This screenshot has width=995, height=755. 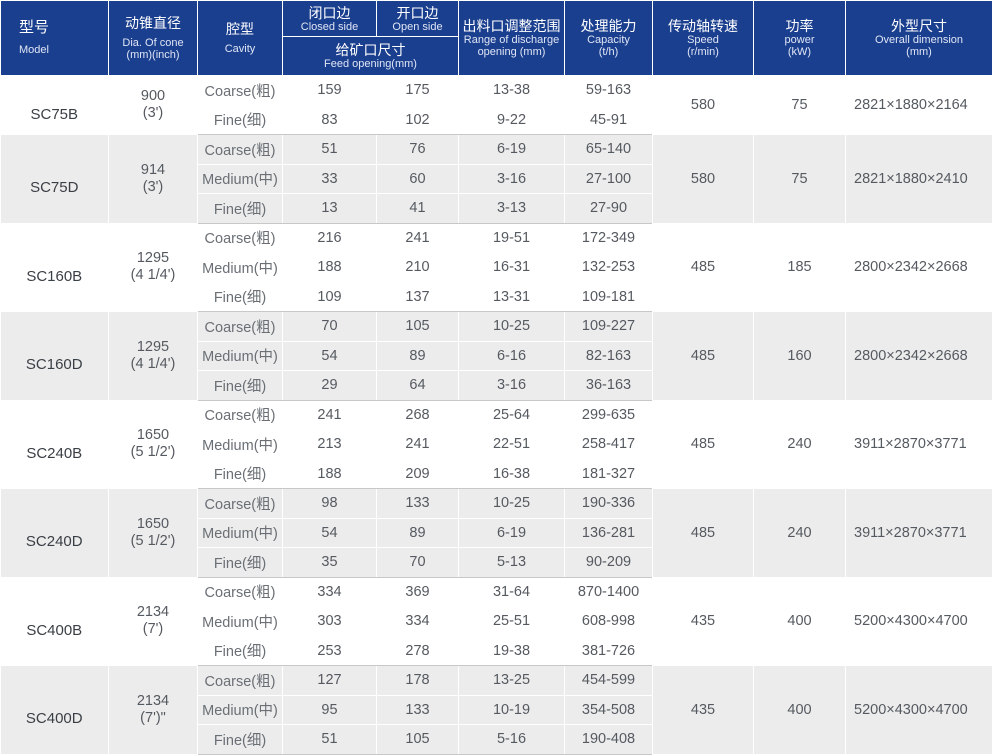 What do you see at coordinates (153, 629) in the screenshot?
I see `cone-diameter-inch: (7')` at bounding box center [153, 629].